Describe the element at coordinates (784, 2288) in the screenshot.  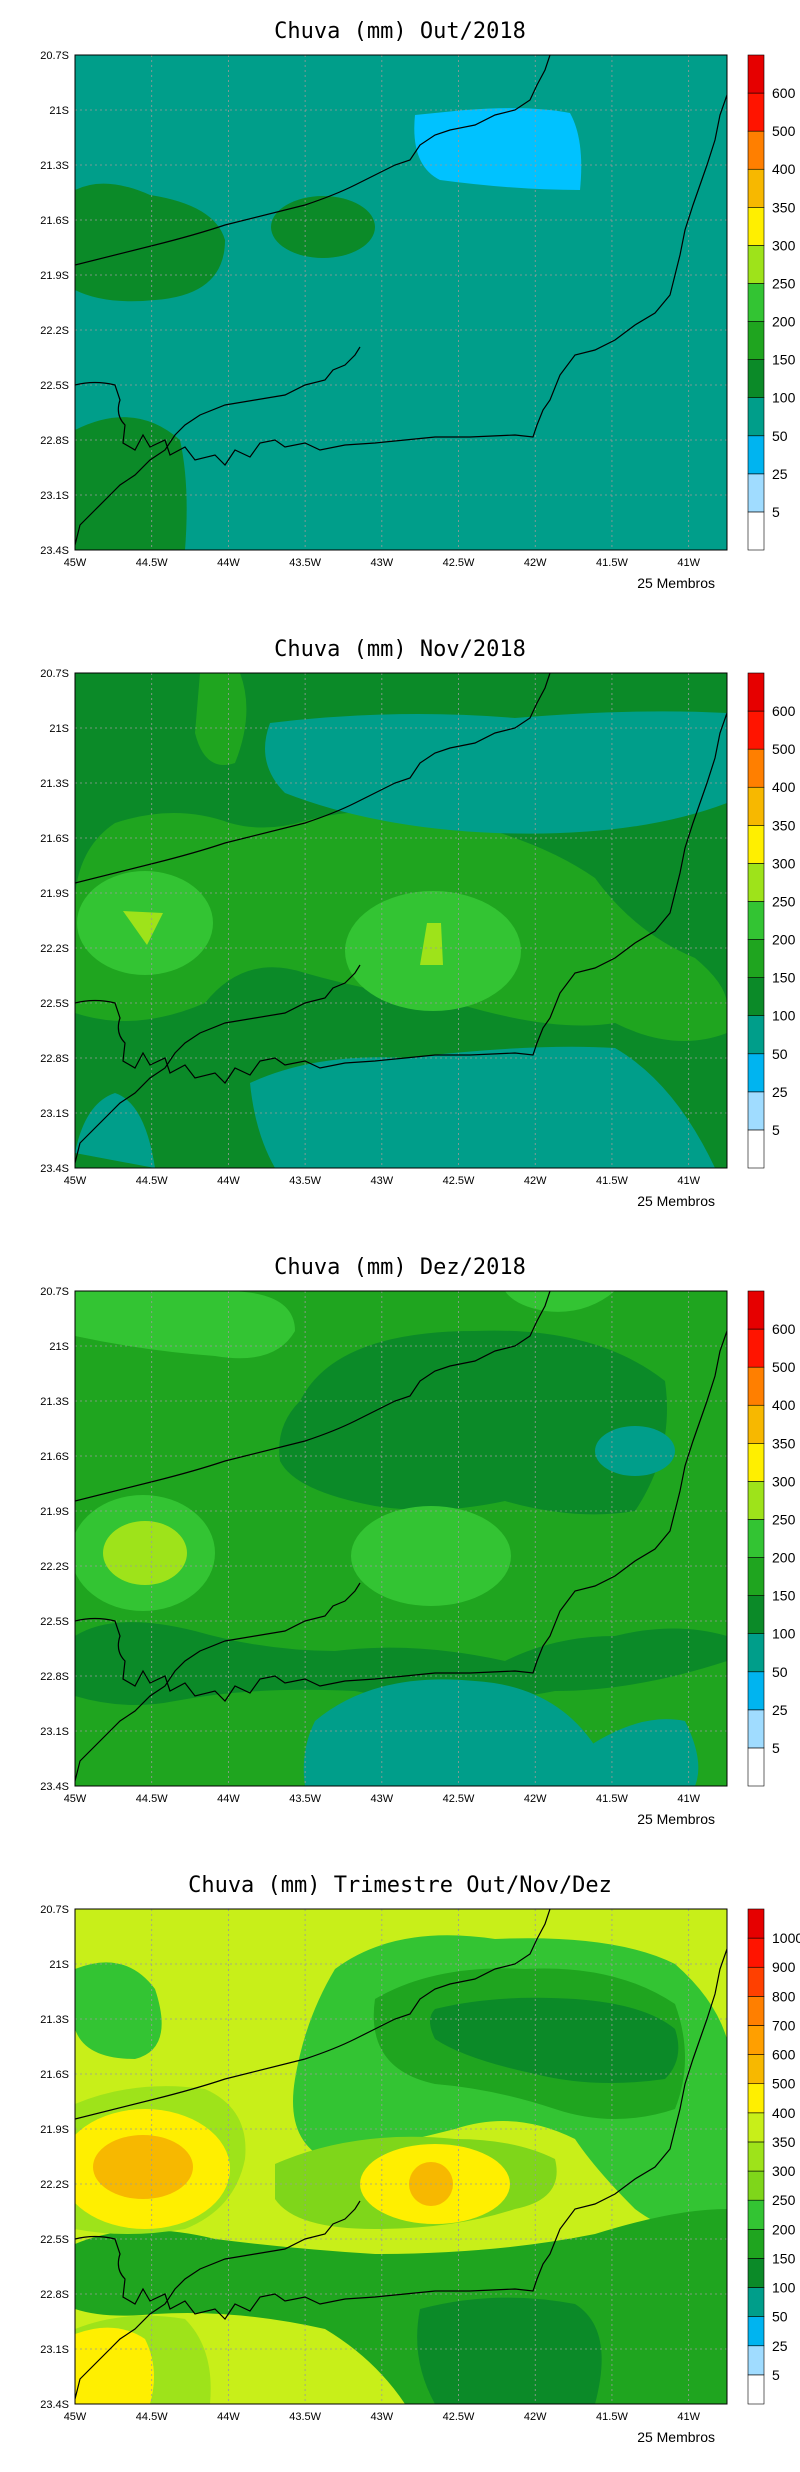
I see `colorbar-label: 100` at that location.